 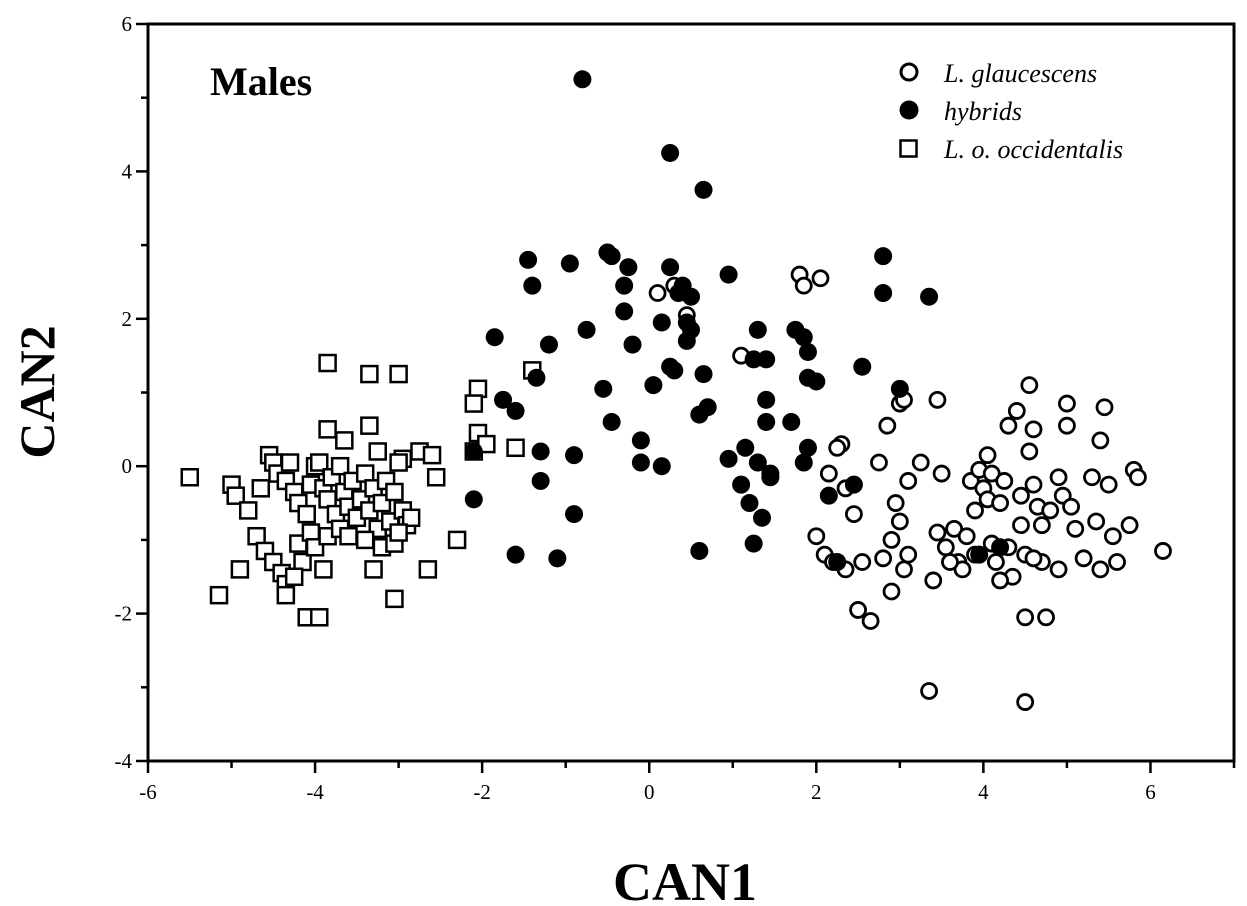 What do you see at coordinates (909, 110) in the screenshot?
I see `legend-filled-circle-icon` at bounding box center [909, 110].